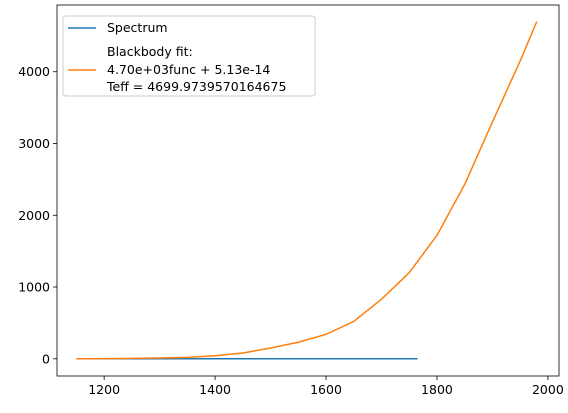 The width and height of the screenshot is (568, 413). Describe the element at coordinates (437, 389) in the screenshot. I see `x-tick-label: 1800` at that location.